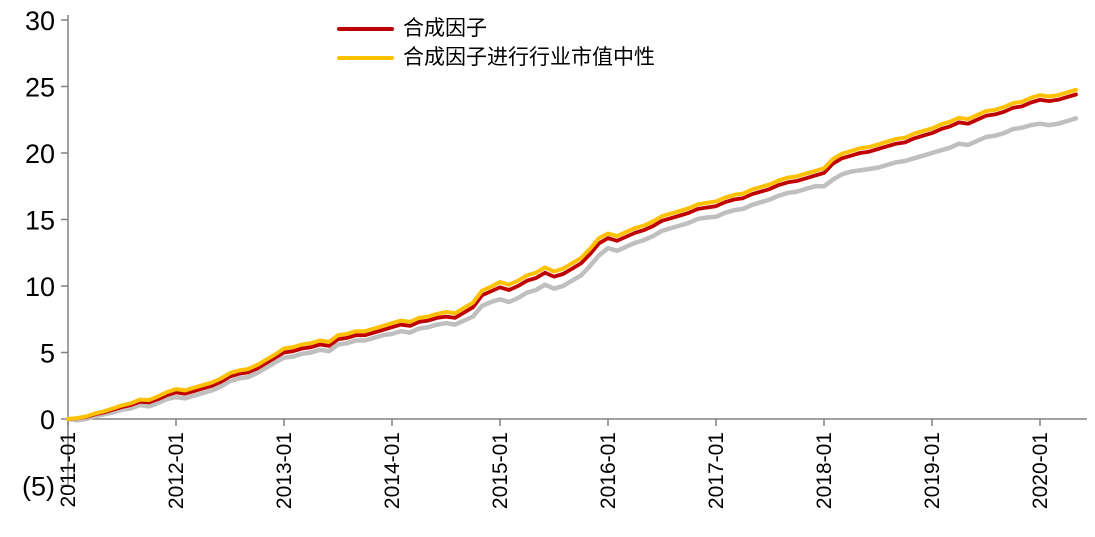 Image resolution: width=1095 pixels, height=537 pixels. What do you see at coordinates (38, 487) in the screenshot?
I see `y-tick-label: (5)` at bounding box center [38, 487].